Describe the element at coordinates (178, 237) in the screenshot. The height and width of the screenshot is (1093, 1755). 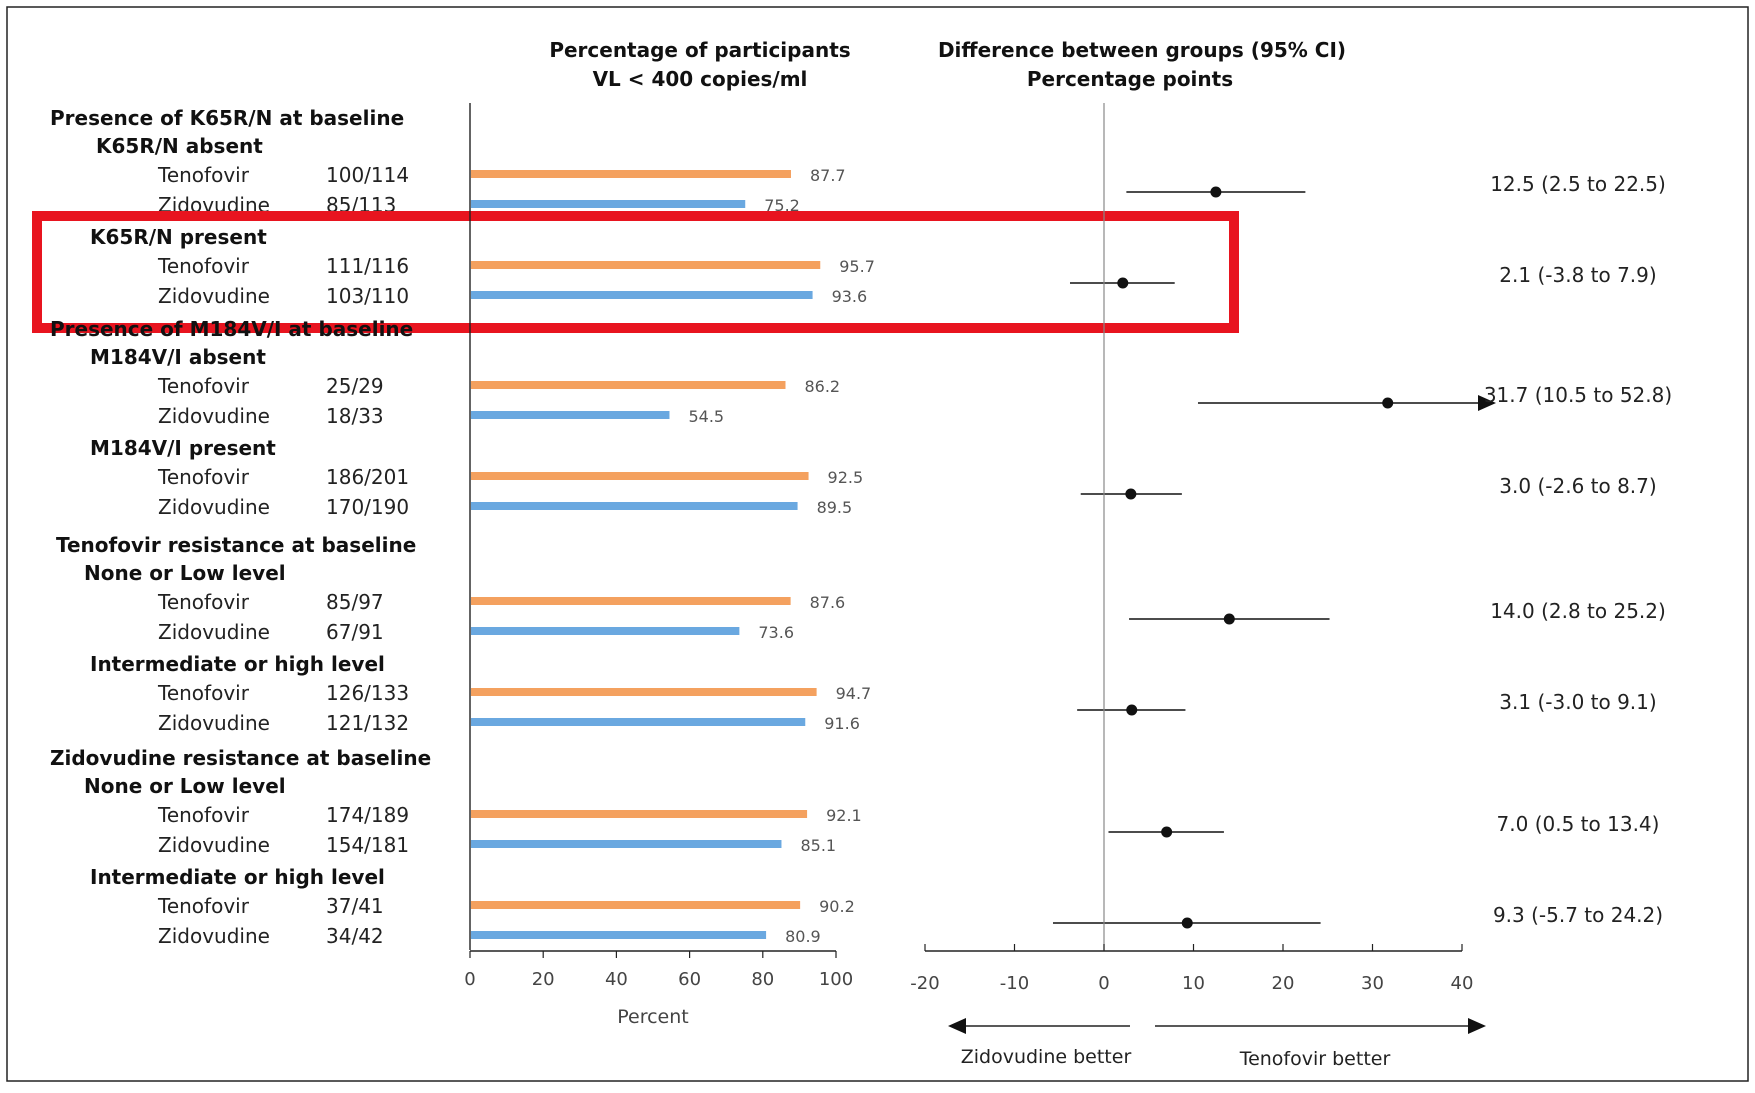
I see `subgroup-label: K65R/N present` at that location.